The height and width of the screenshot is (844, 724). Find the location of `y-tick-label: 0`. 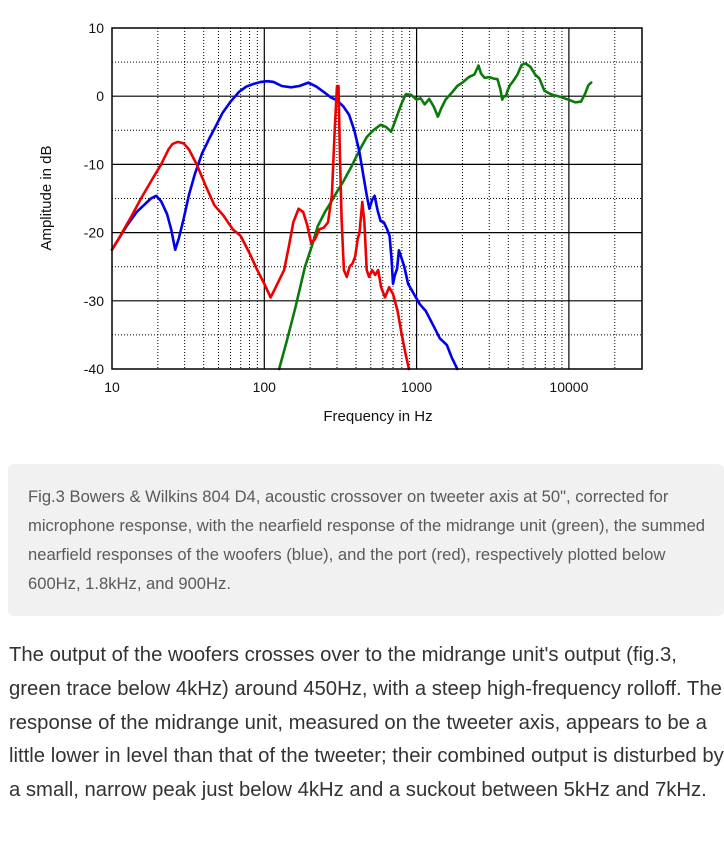

y-tick-label: 0 is located at coordinates (100, 96).